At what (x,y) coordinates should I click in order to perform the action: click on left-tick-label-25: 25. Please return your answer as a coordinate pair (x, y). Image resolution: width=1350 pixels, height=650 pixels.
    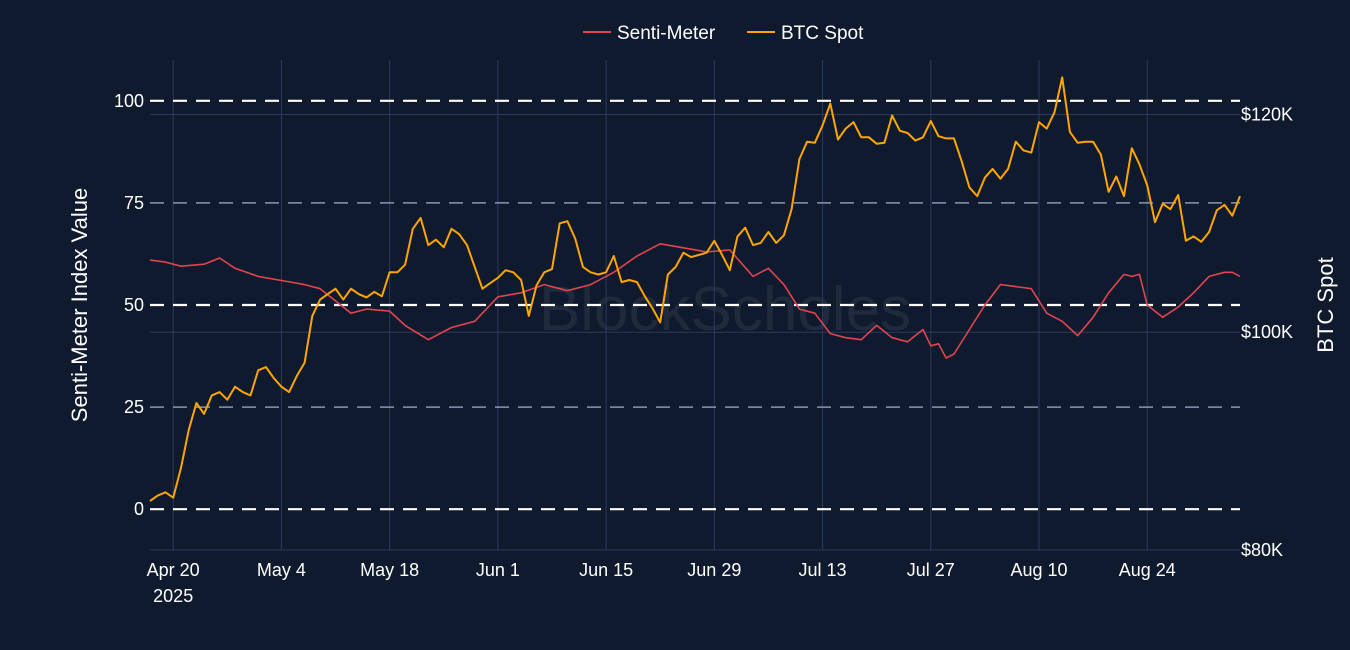
    Looking at the image, I should click on (134, 407).